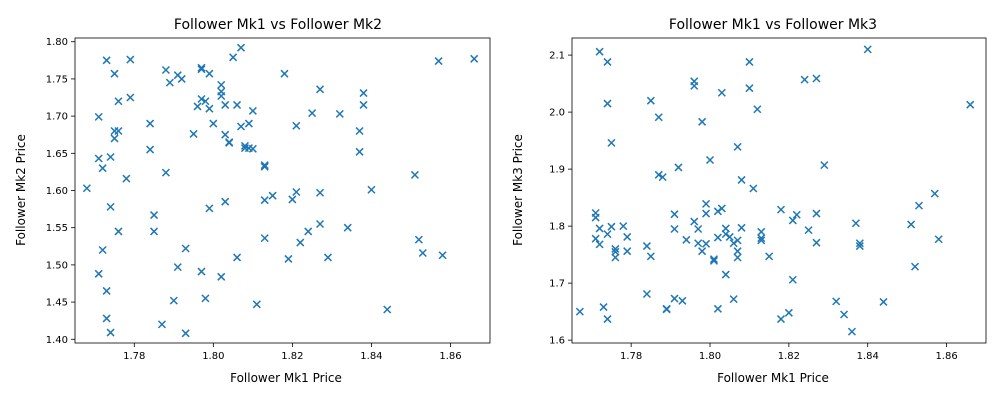  Describe the element at coordinates (57, 79) in the screenshot. I see `y-tick-label: 1.75` at that location.